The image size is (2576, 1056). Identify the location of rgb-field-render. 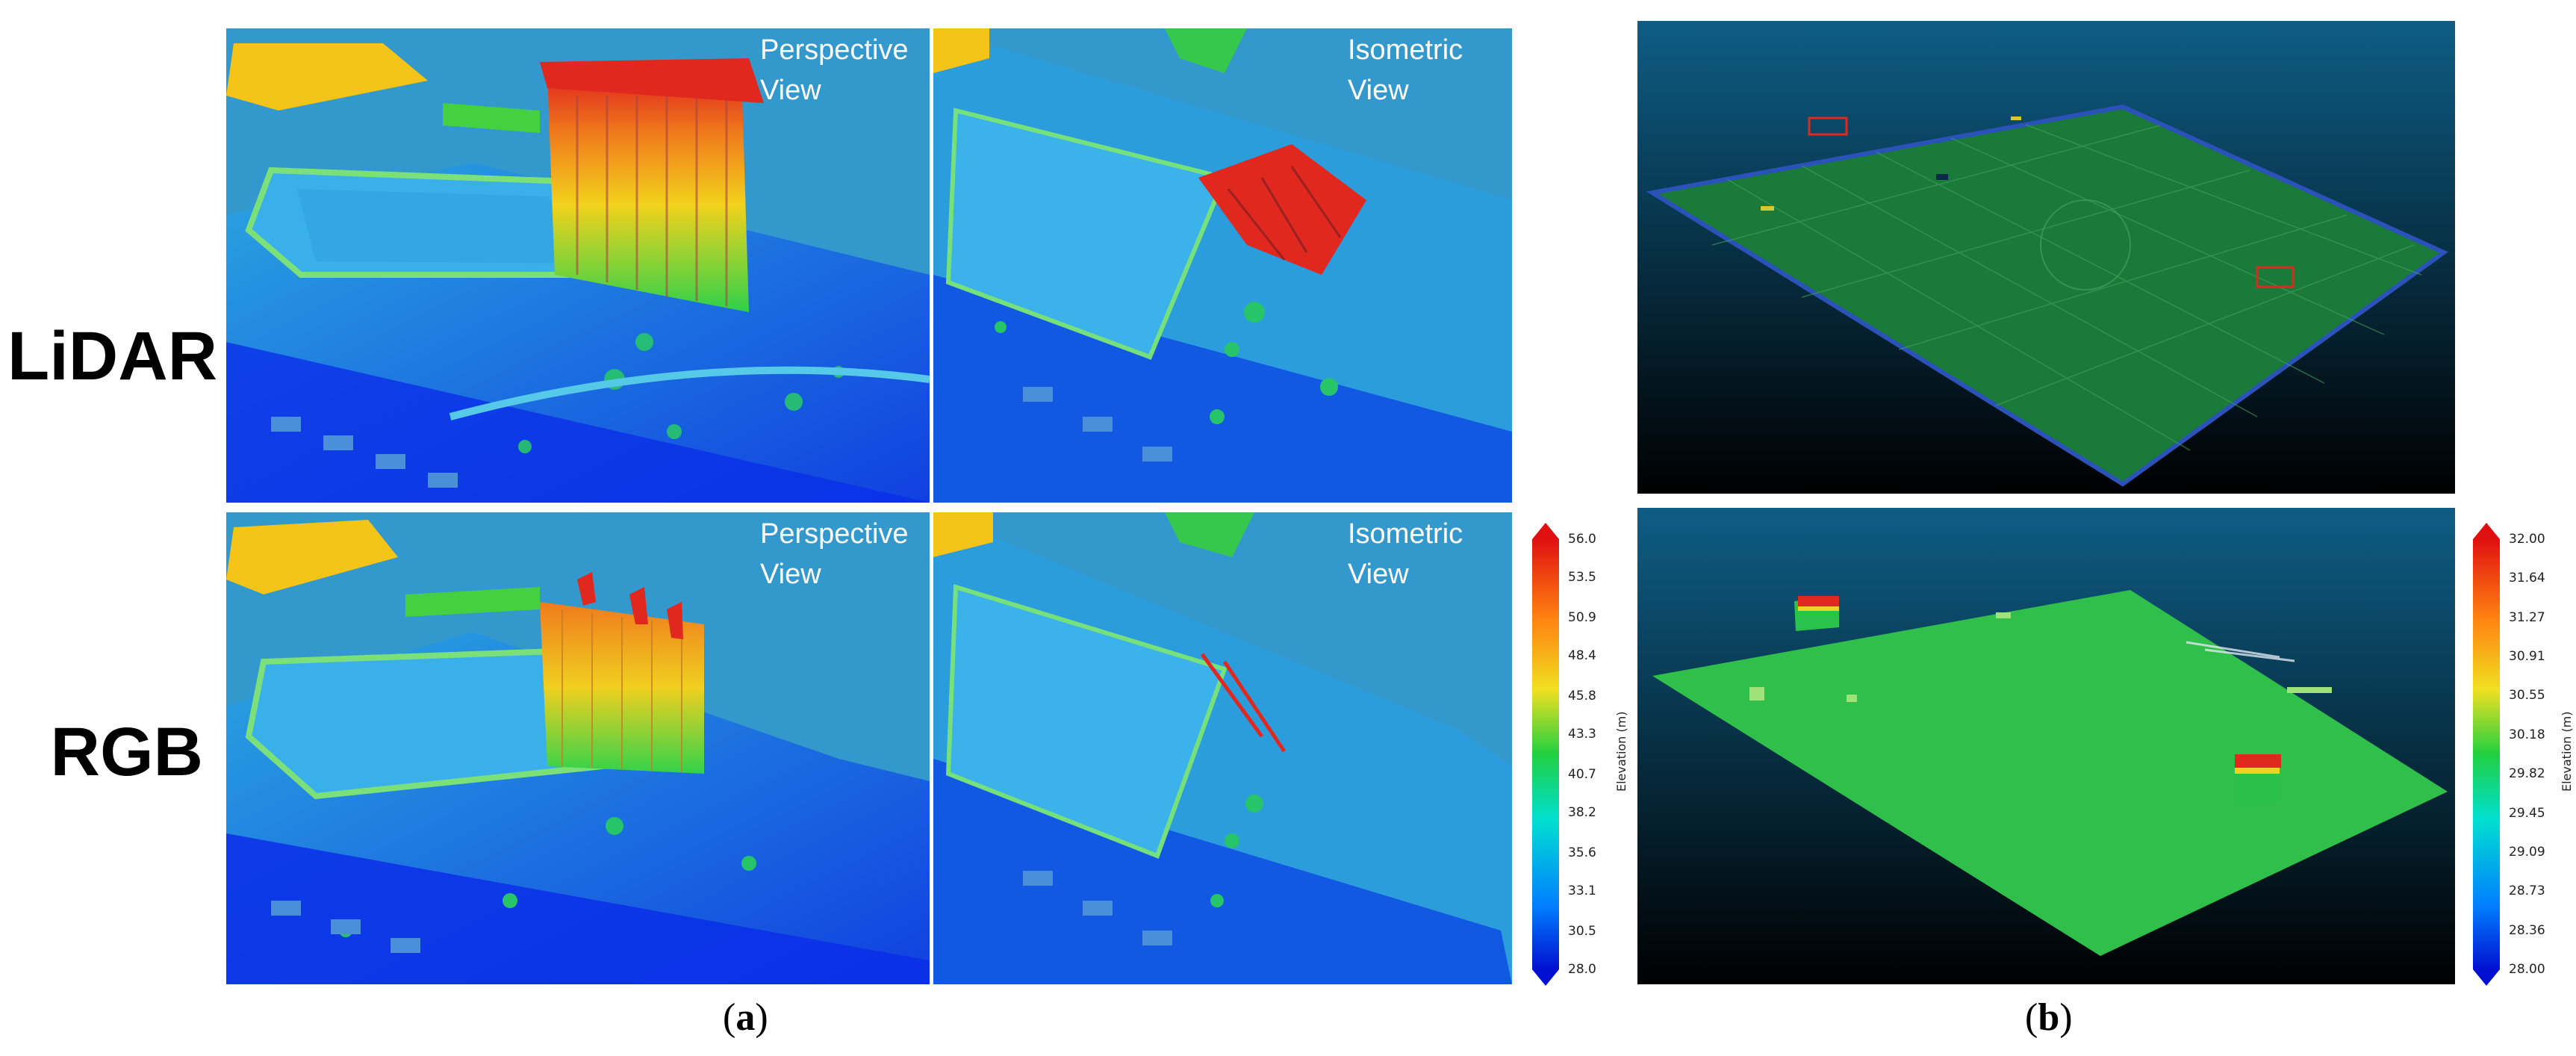
(2046, 746).